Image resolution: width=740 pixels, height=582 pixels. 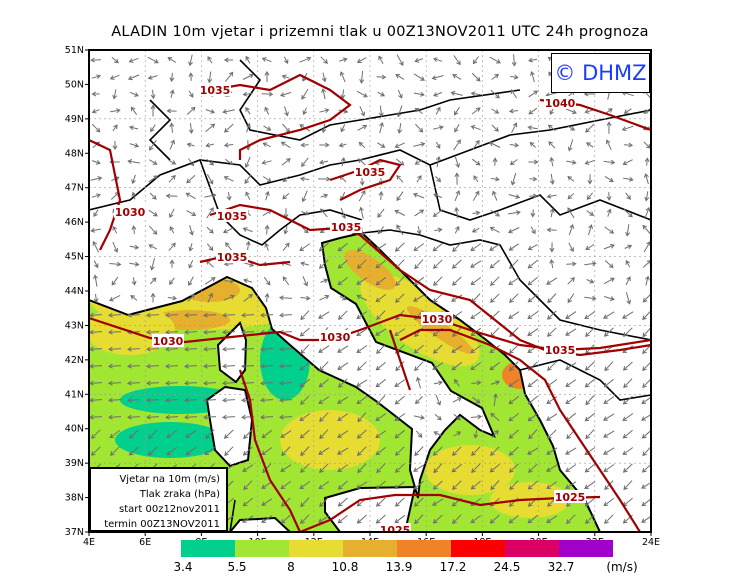 What do you see at coordinates (399, 567) in the screenshot?
I see `colorbar-label: 13.9` at bounding box center [399, 567].